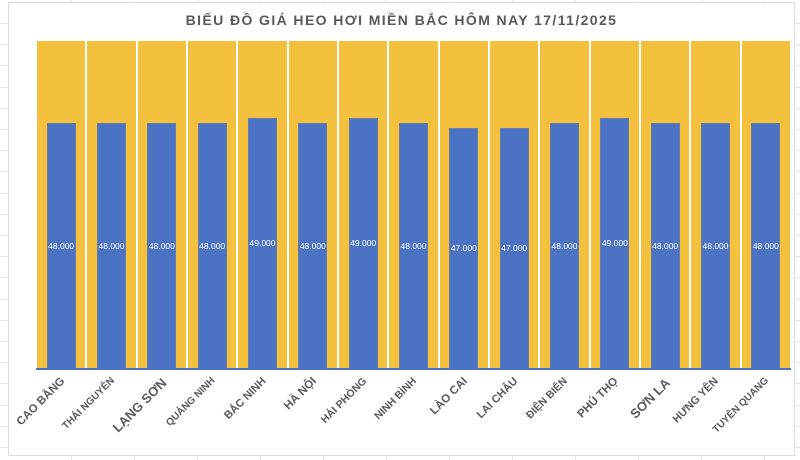  What do you see at coordinates (300, 394) in the screenshot?
I see `category-label: HÀ NỘI` at bounding box center [300, 394].